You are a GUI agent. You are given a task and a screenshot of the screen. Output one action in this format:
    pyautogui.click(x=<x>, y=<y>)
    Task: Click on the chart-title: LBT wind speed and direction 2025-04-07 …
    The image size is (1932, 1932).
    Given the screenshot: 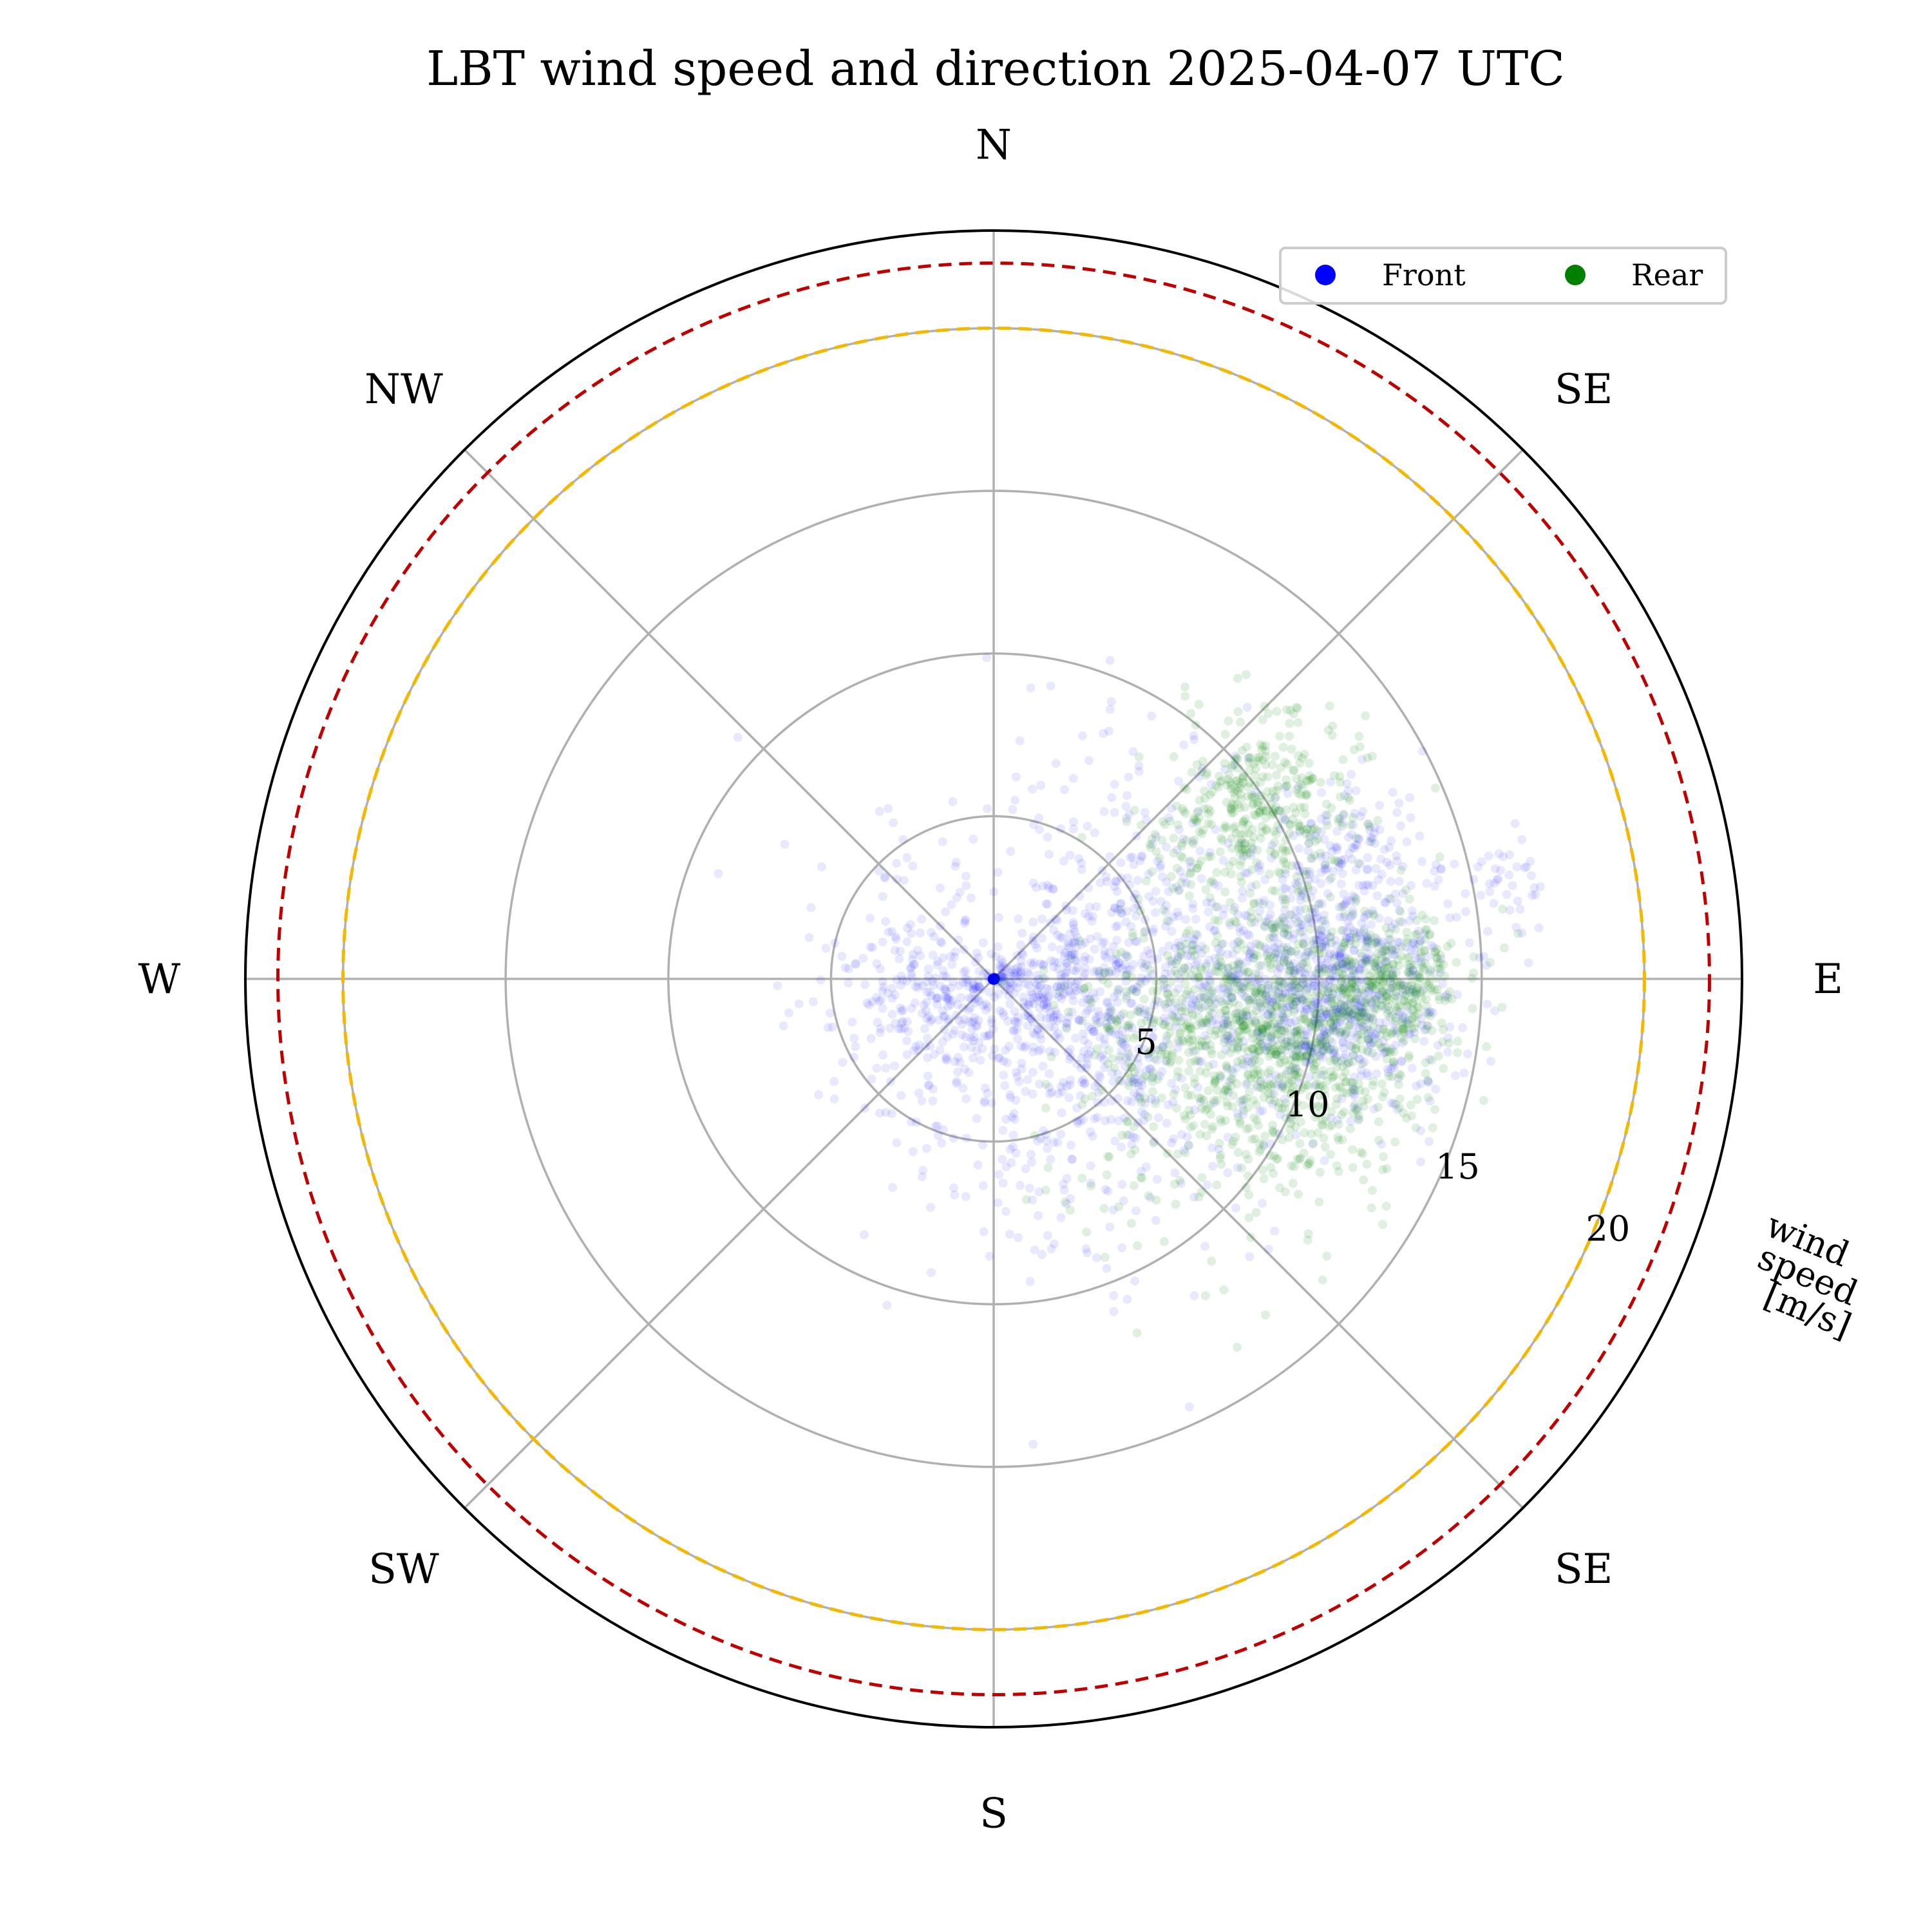 What is the action you would take?
    pyautogui.click(x=996, y=69)
    